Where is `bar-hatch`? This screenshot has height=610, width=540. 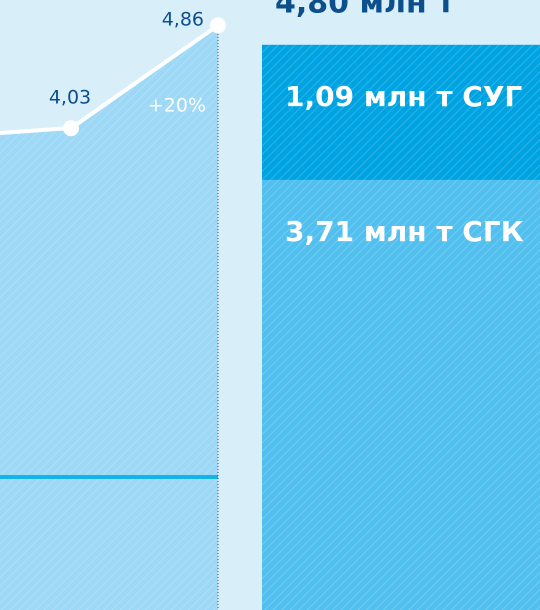 bar-hatch is located at coordinates (401, 112).